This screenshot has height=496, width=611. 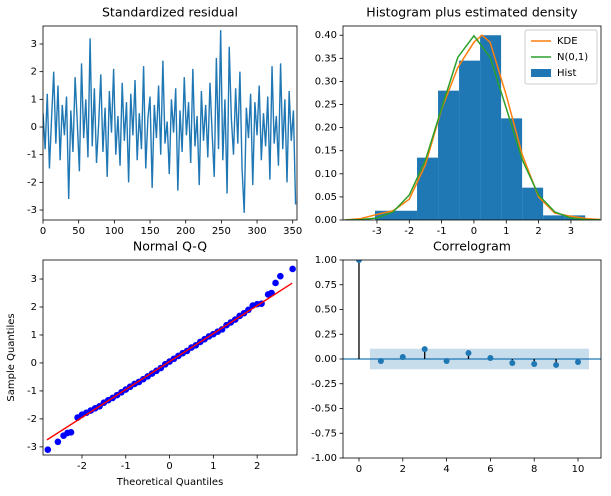 What do you see at coordinates (326, 310) in the screenshot?
I see `y-tick-label: 0.50` at bounding box center [326, 310].